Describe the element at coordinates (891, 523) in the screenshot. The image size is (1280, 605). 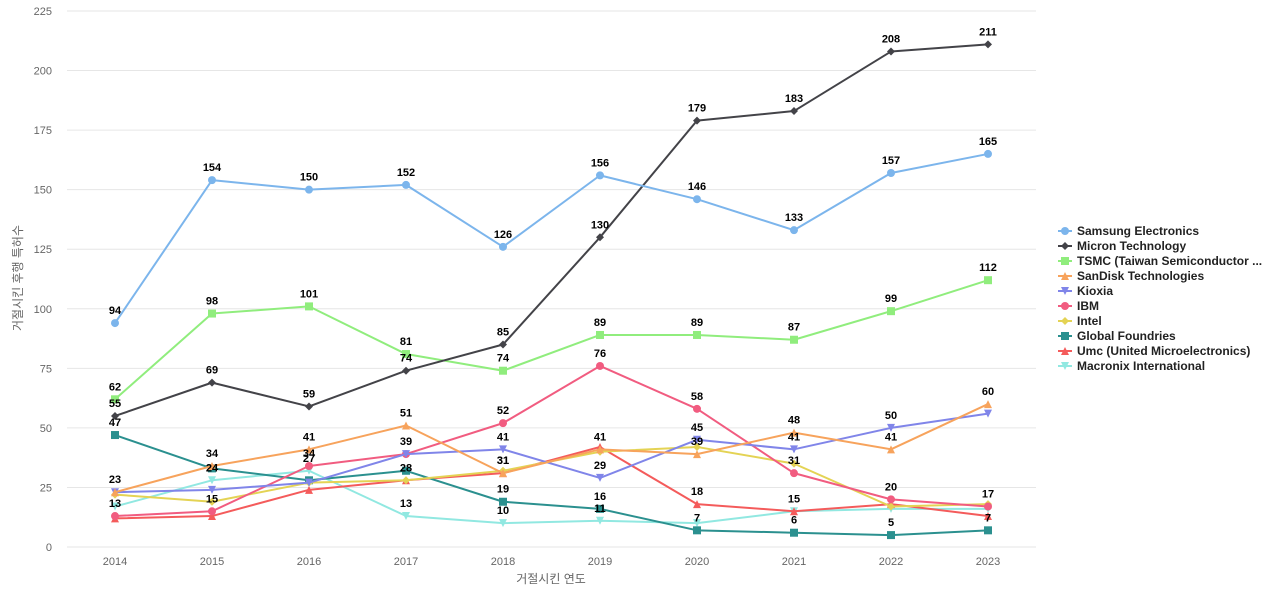
I see `data-label: 5` at that location.